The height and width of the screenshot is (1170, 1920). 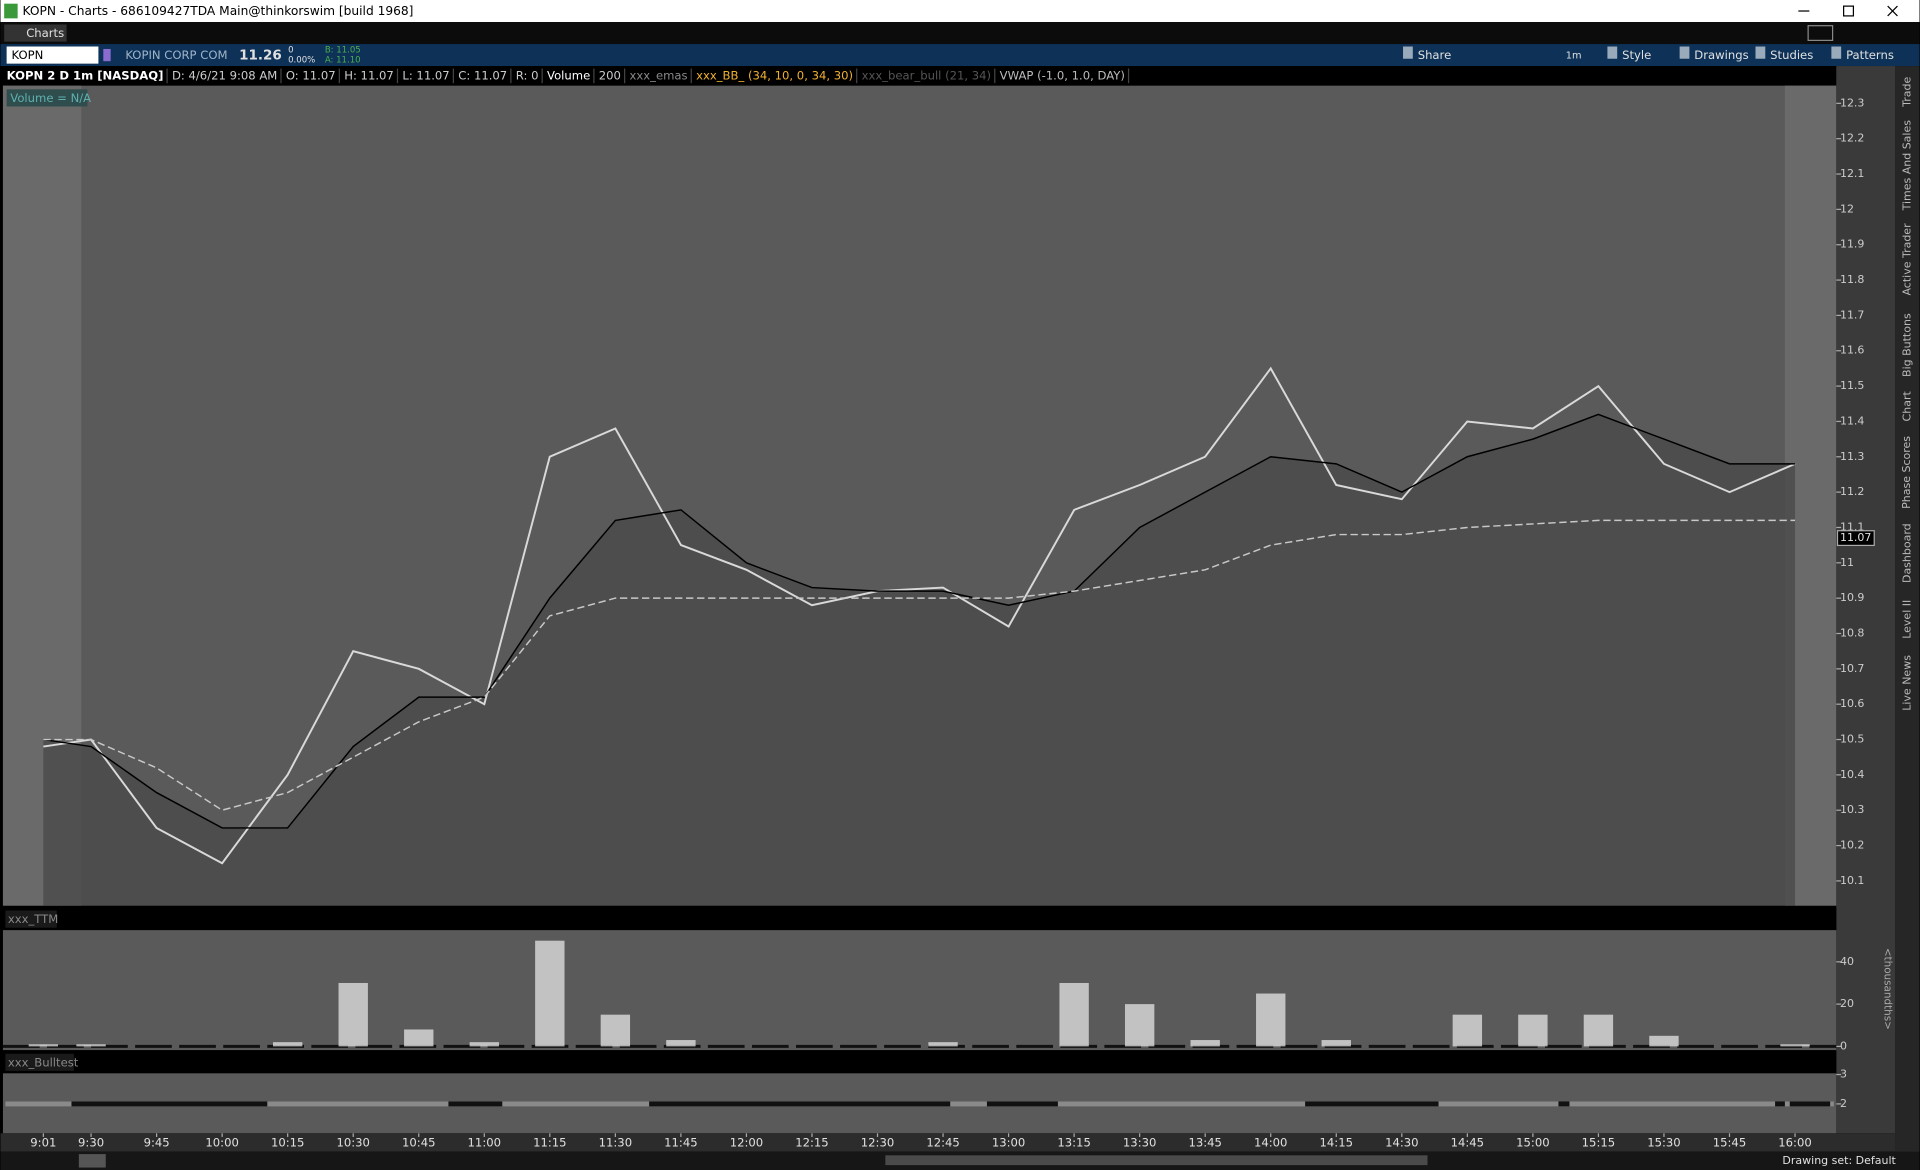 I want to click on y-tick-label: 12.2, so click(x=1852, y=138).